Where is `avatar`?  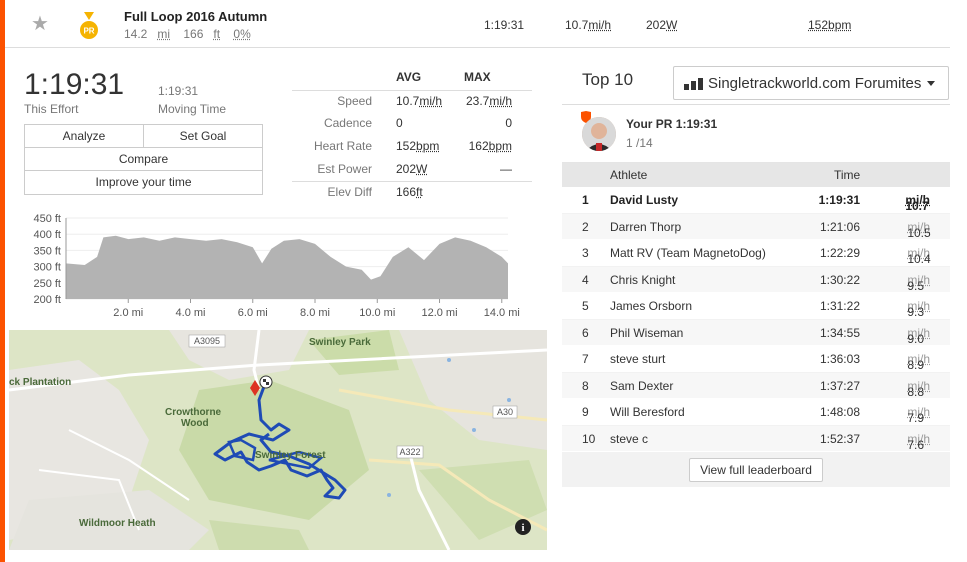
avatar is located at coordinates (599, 134).